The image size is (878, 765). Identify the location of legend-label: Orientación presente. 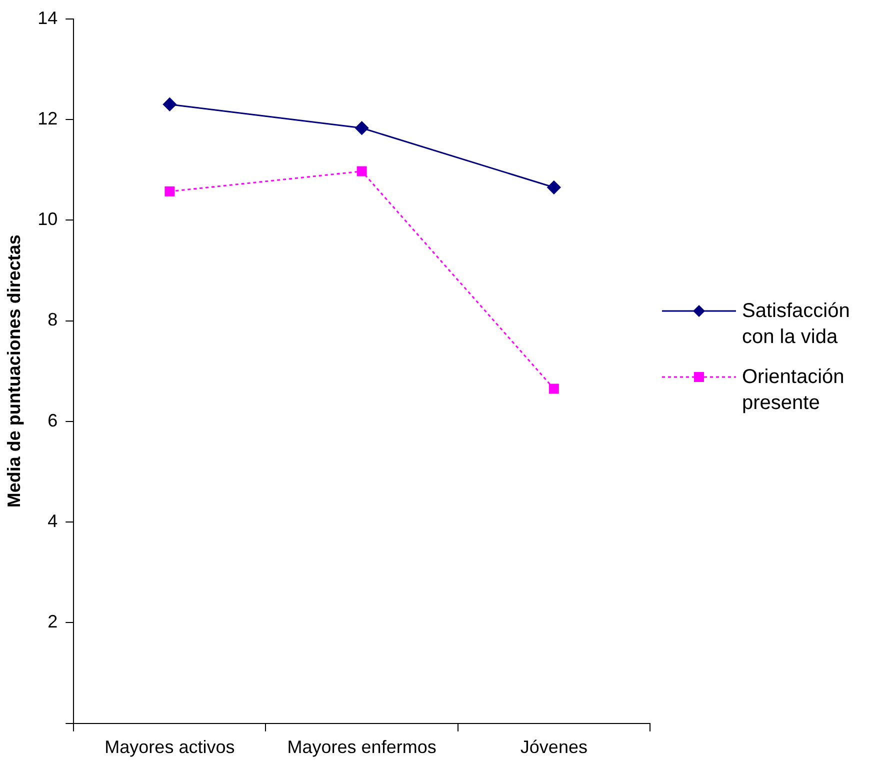
(794, 390).